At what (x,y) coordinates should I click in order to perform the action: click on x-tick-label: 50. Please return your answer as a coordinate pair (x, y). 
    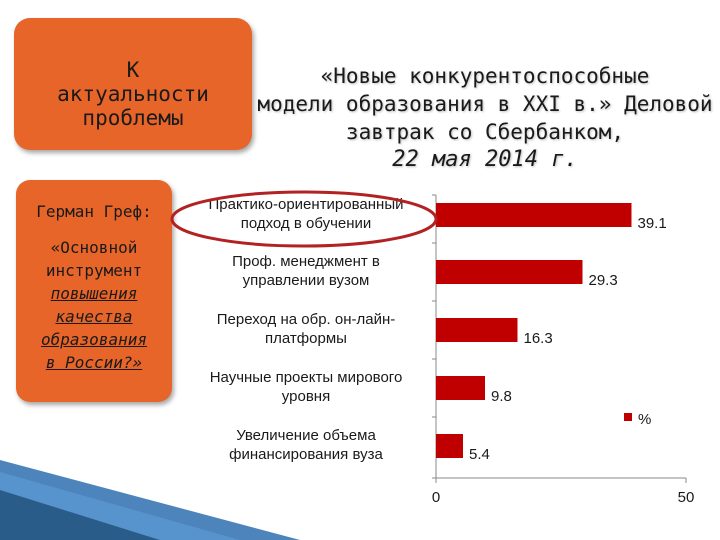
    Looking at the image, I should click on (686, 497).